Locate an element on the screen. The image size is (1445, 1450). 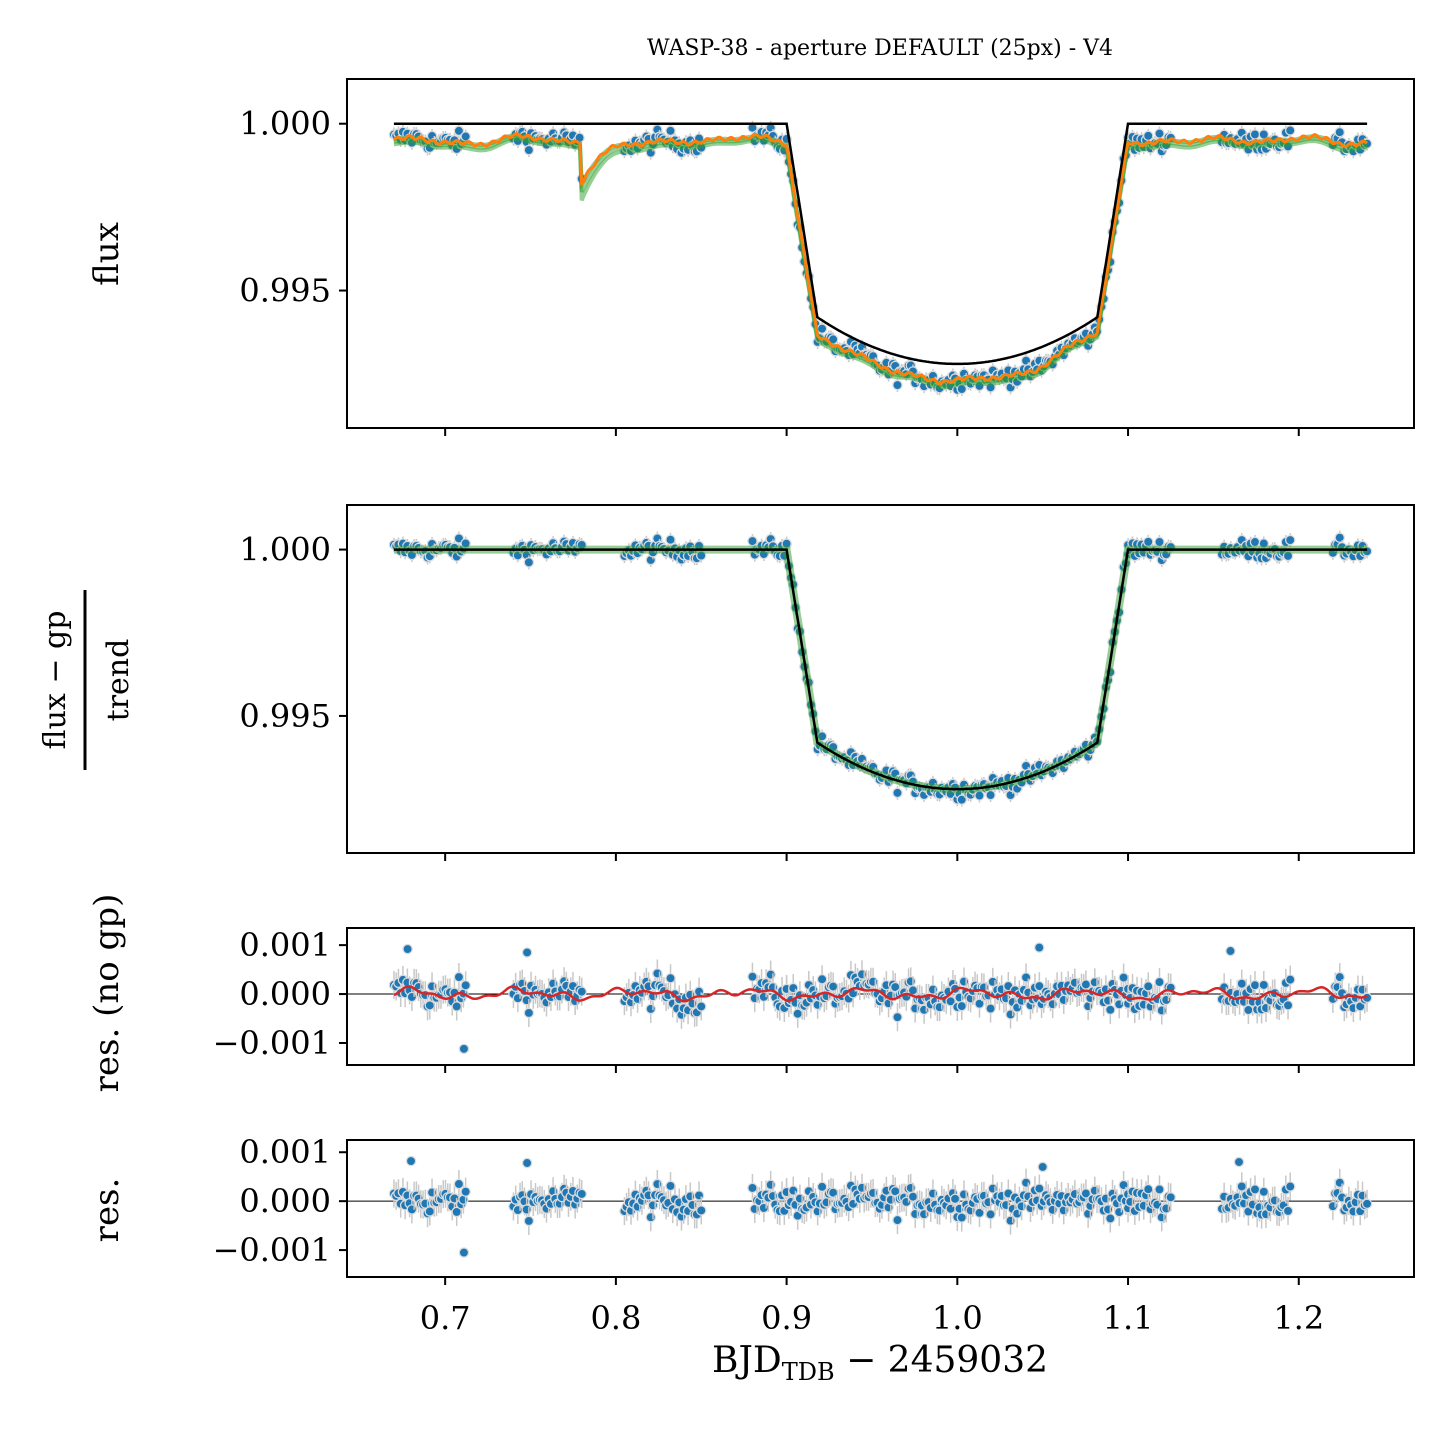
ylabel-raw: flux is located at coordinates (107, 254).